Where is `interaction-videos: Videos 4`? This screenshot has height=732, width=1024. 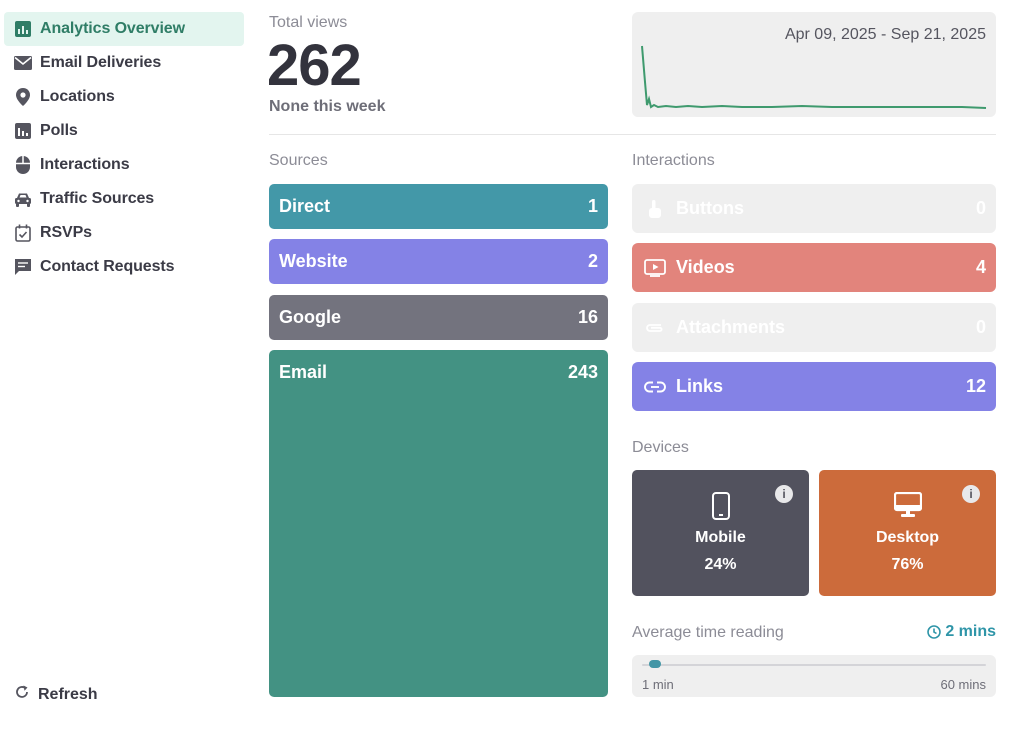 interaction-videos: Videos 4 is located at coordinates (814, 267).